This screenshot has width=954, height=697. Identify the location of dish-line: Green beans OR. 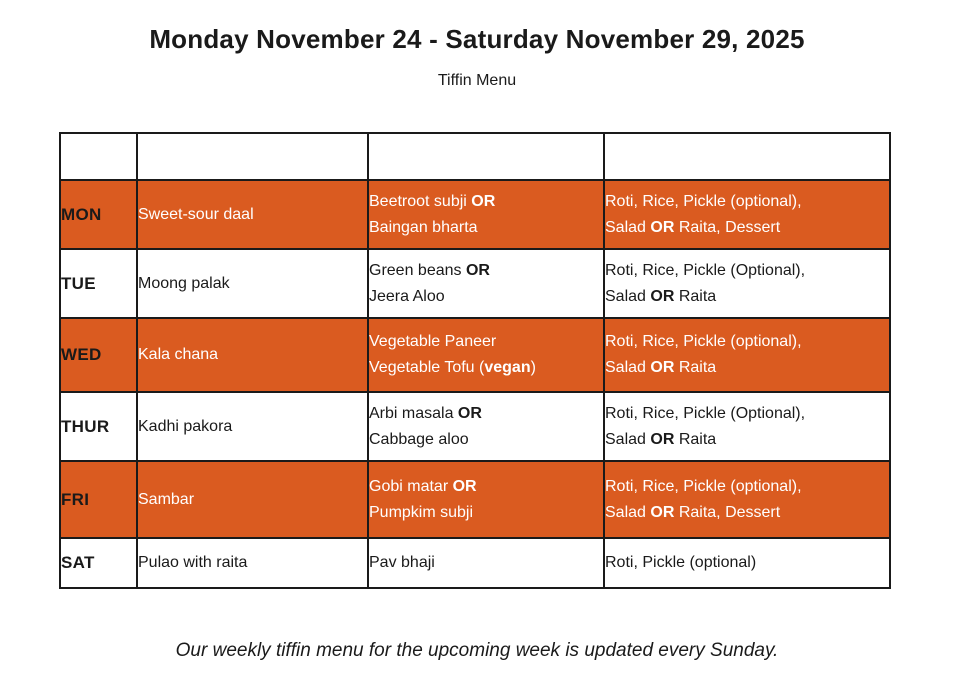
(429, 270).